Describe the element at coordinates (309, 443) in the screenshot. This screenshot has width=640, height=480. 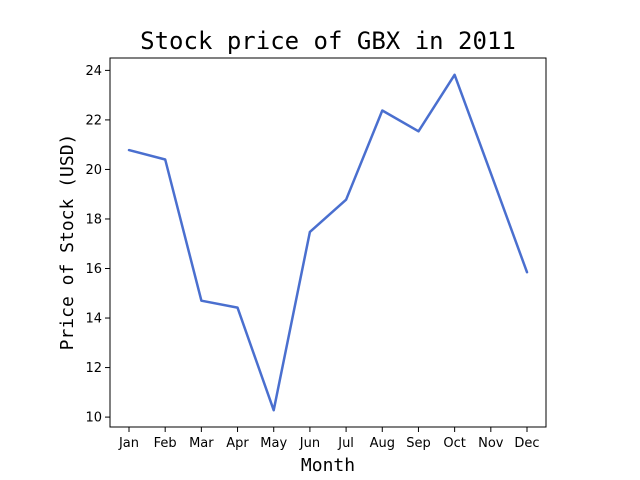
I see `x-tick-label: Jun` at that location.